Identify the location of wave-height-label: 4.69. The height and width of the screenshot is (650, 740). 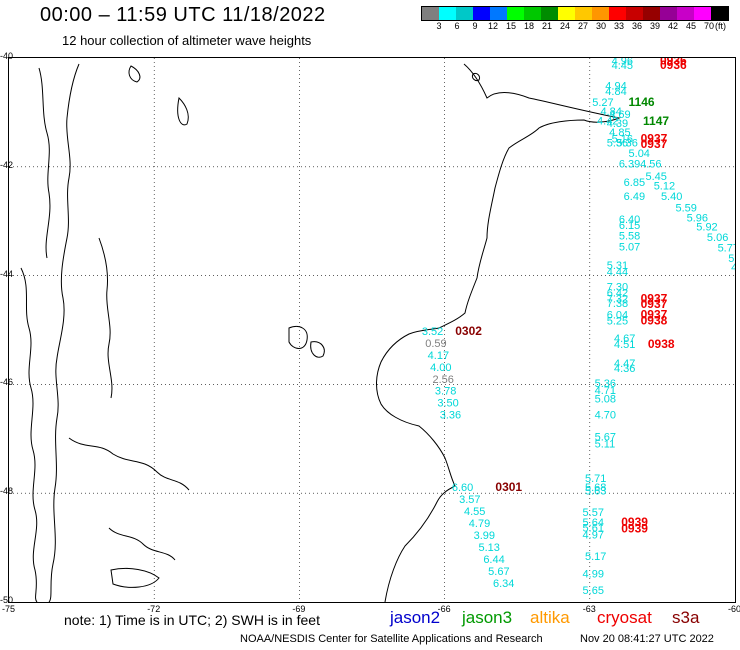
(619, 115).